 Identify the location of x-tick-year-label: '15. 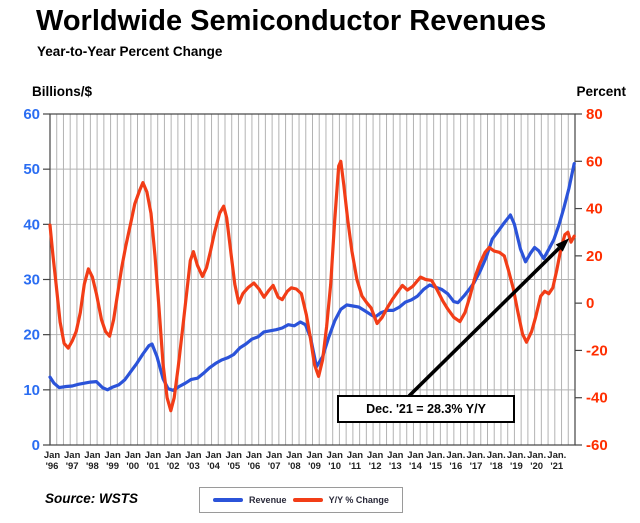
(436, 466).